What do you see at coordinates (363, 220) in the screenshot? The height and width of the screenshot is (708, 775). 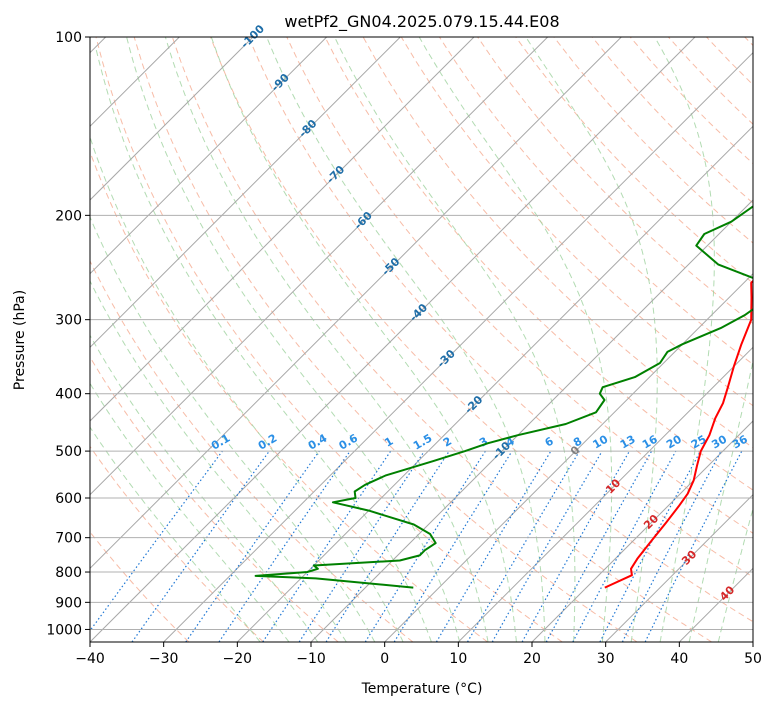 I see `isotherm-label: -60` at bounding box center [363, 220].